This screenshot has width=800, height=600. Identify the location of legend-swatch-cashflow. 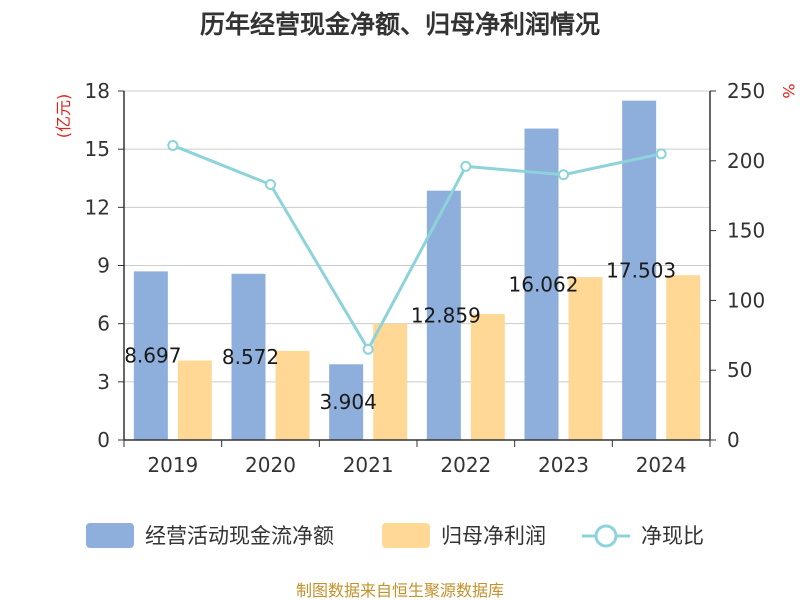
(110, 535).